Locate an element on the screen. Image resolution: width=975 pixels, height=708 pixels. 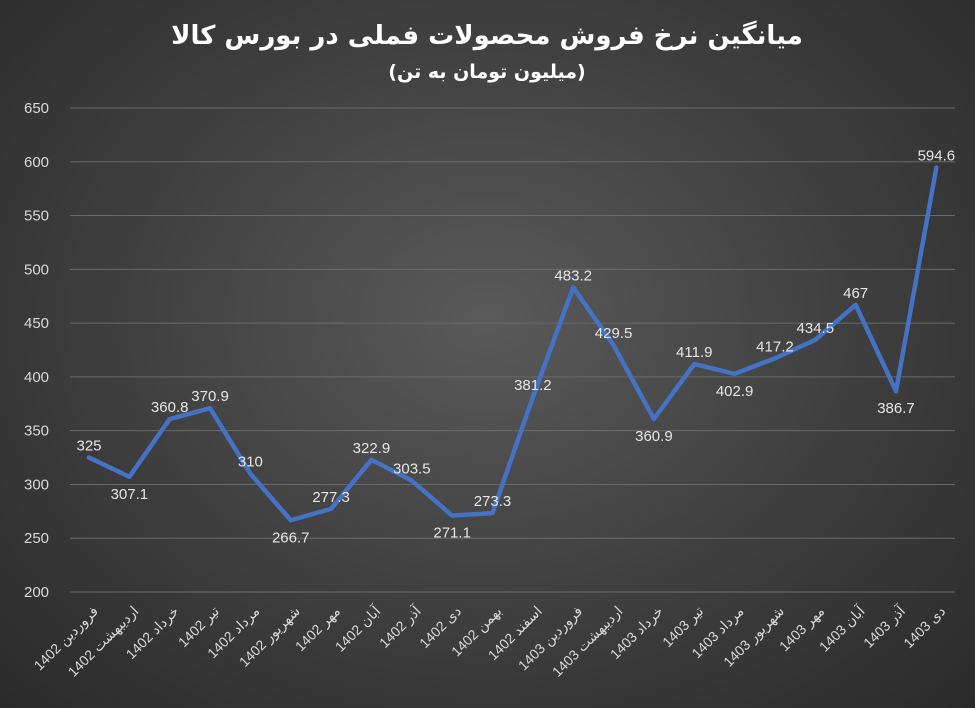
data-label: 483.2 is located at coordinates (573, 275).